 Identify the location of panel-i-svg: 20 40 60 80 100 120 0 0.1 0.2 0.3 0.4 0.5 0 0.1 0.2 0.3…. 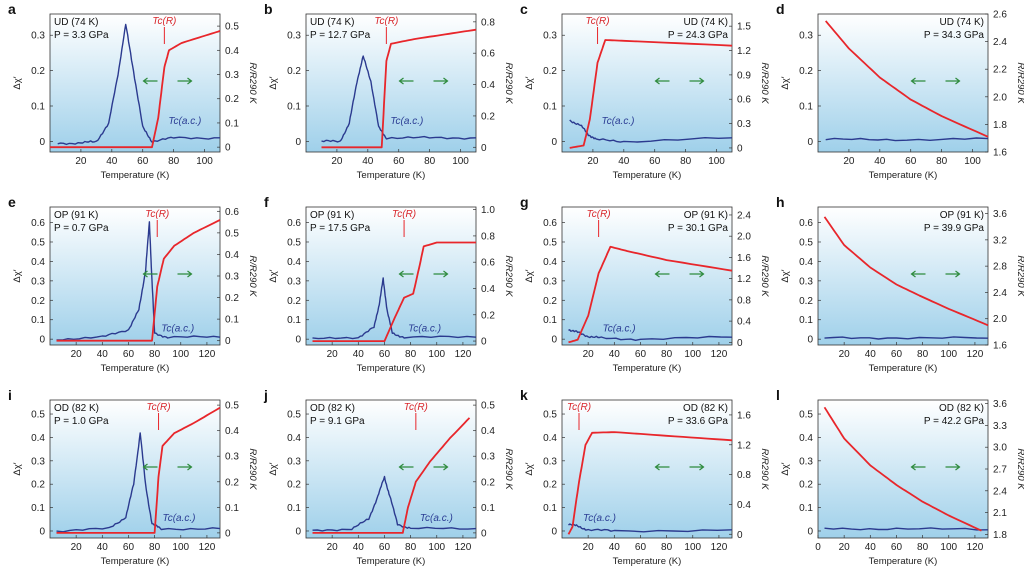
(133, 477).